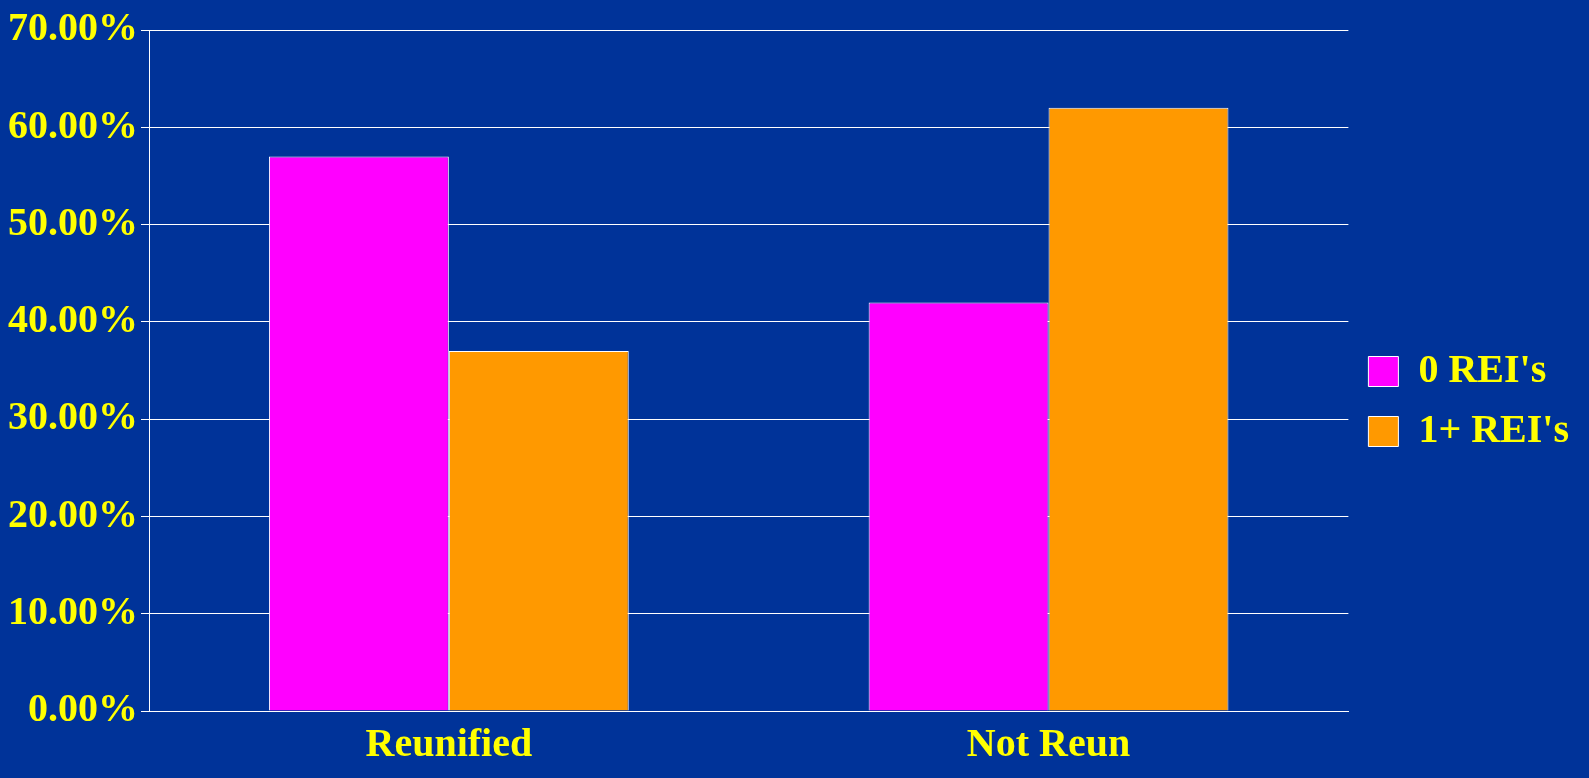 The width and height of the screenshot is (1589, 778). Describe the element at coordinates (1048, 743) in the screenshot. I see `x-tick-label: Not Reun` at that location.